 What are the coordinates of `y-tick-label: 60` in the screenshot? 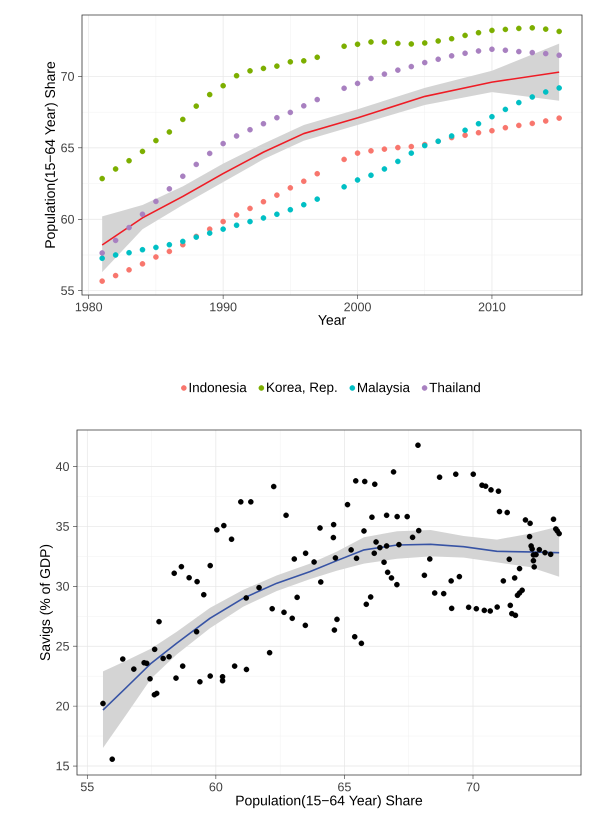 It's located at (67, 219).